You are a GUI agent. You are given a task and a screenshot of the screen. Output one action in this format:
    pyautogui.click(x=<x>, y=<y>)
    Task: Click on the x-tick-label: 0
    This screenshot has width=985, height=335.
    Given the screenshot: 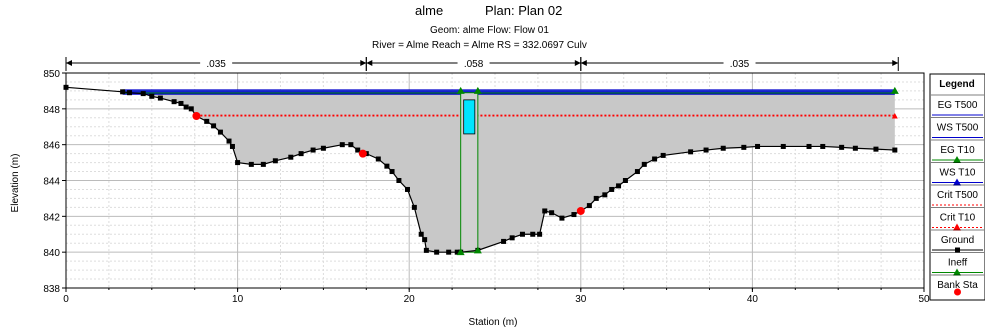 What is the action you would take?
    pyautogui.click(x=66, y=299)
    